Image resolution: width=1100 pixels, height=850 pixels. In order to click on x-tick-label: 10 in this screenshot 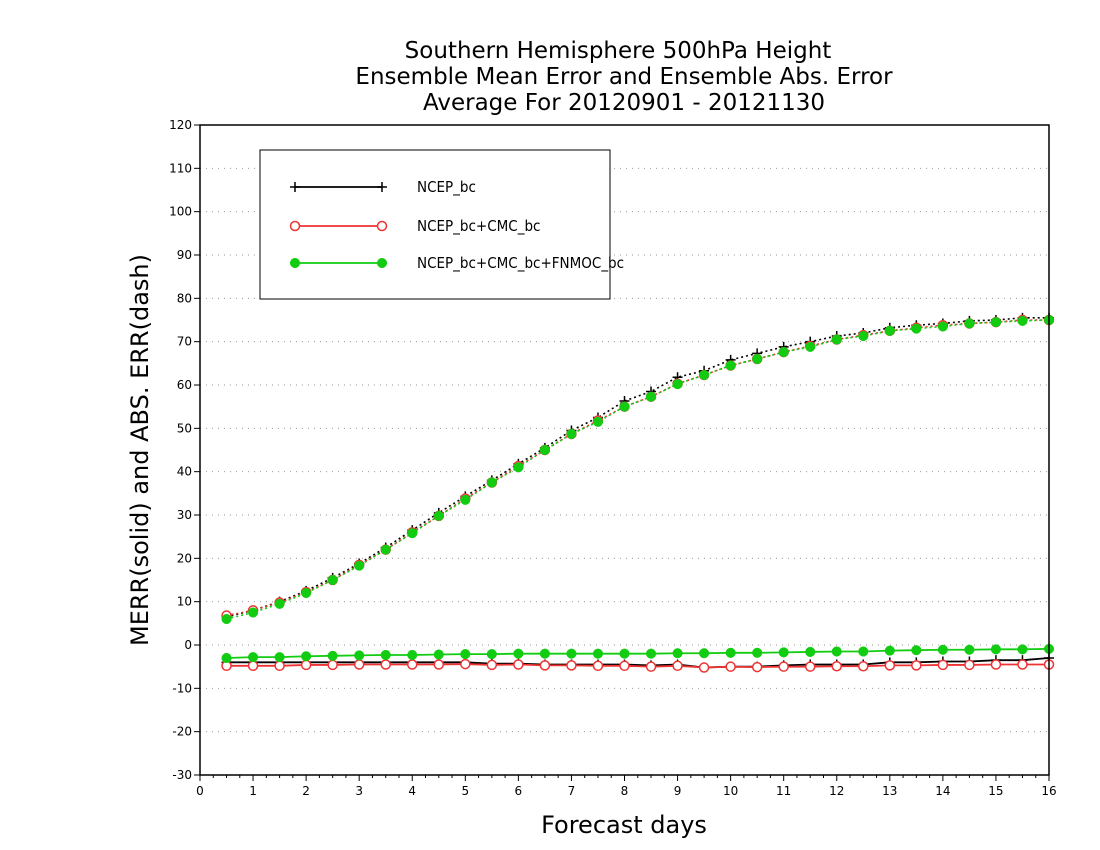, I will do `click(730, 791)`.